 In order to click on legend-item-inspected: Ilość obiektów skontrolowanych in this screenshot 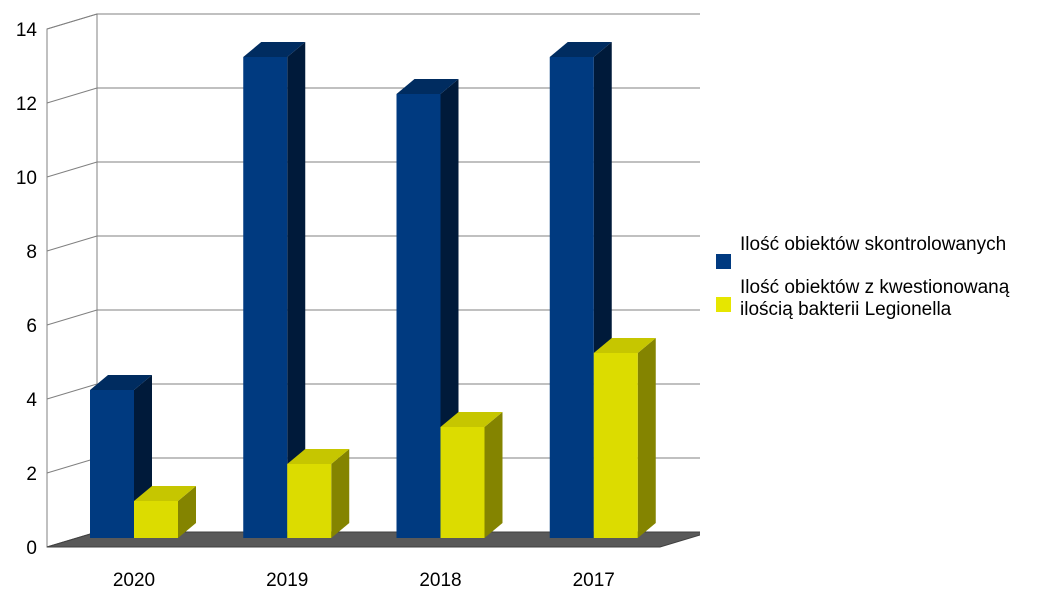, I will do `click(889, 251)`.